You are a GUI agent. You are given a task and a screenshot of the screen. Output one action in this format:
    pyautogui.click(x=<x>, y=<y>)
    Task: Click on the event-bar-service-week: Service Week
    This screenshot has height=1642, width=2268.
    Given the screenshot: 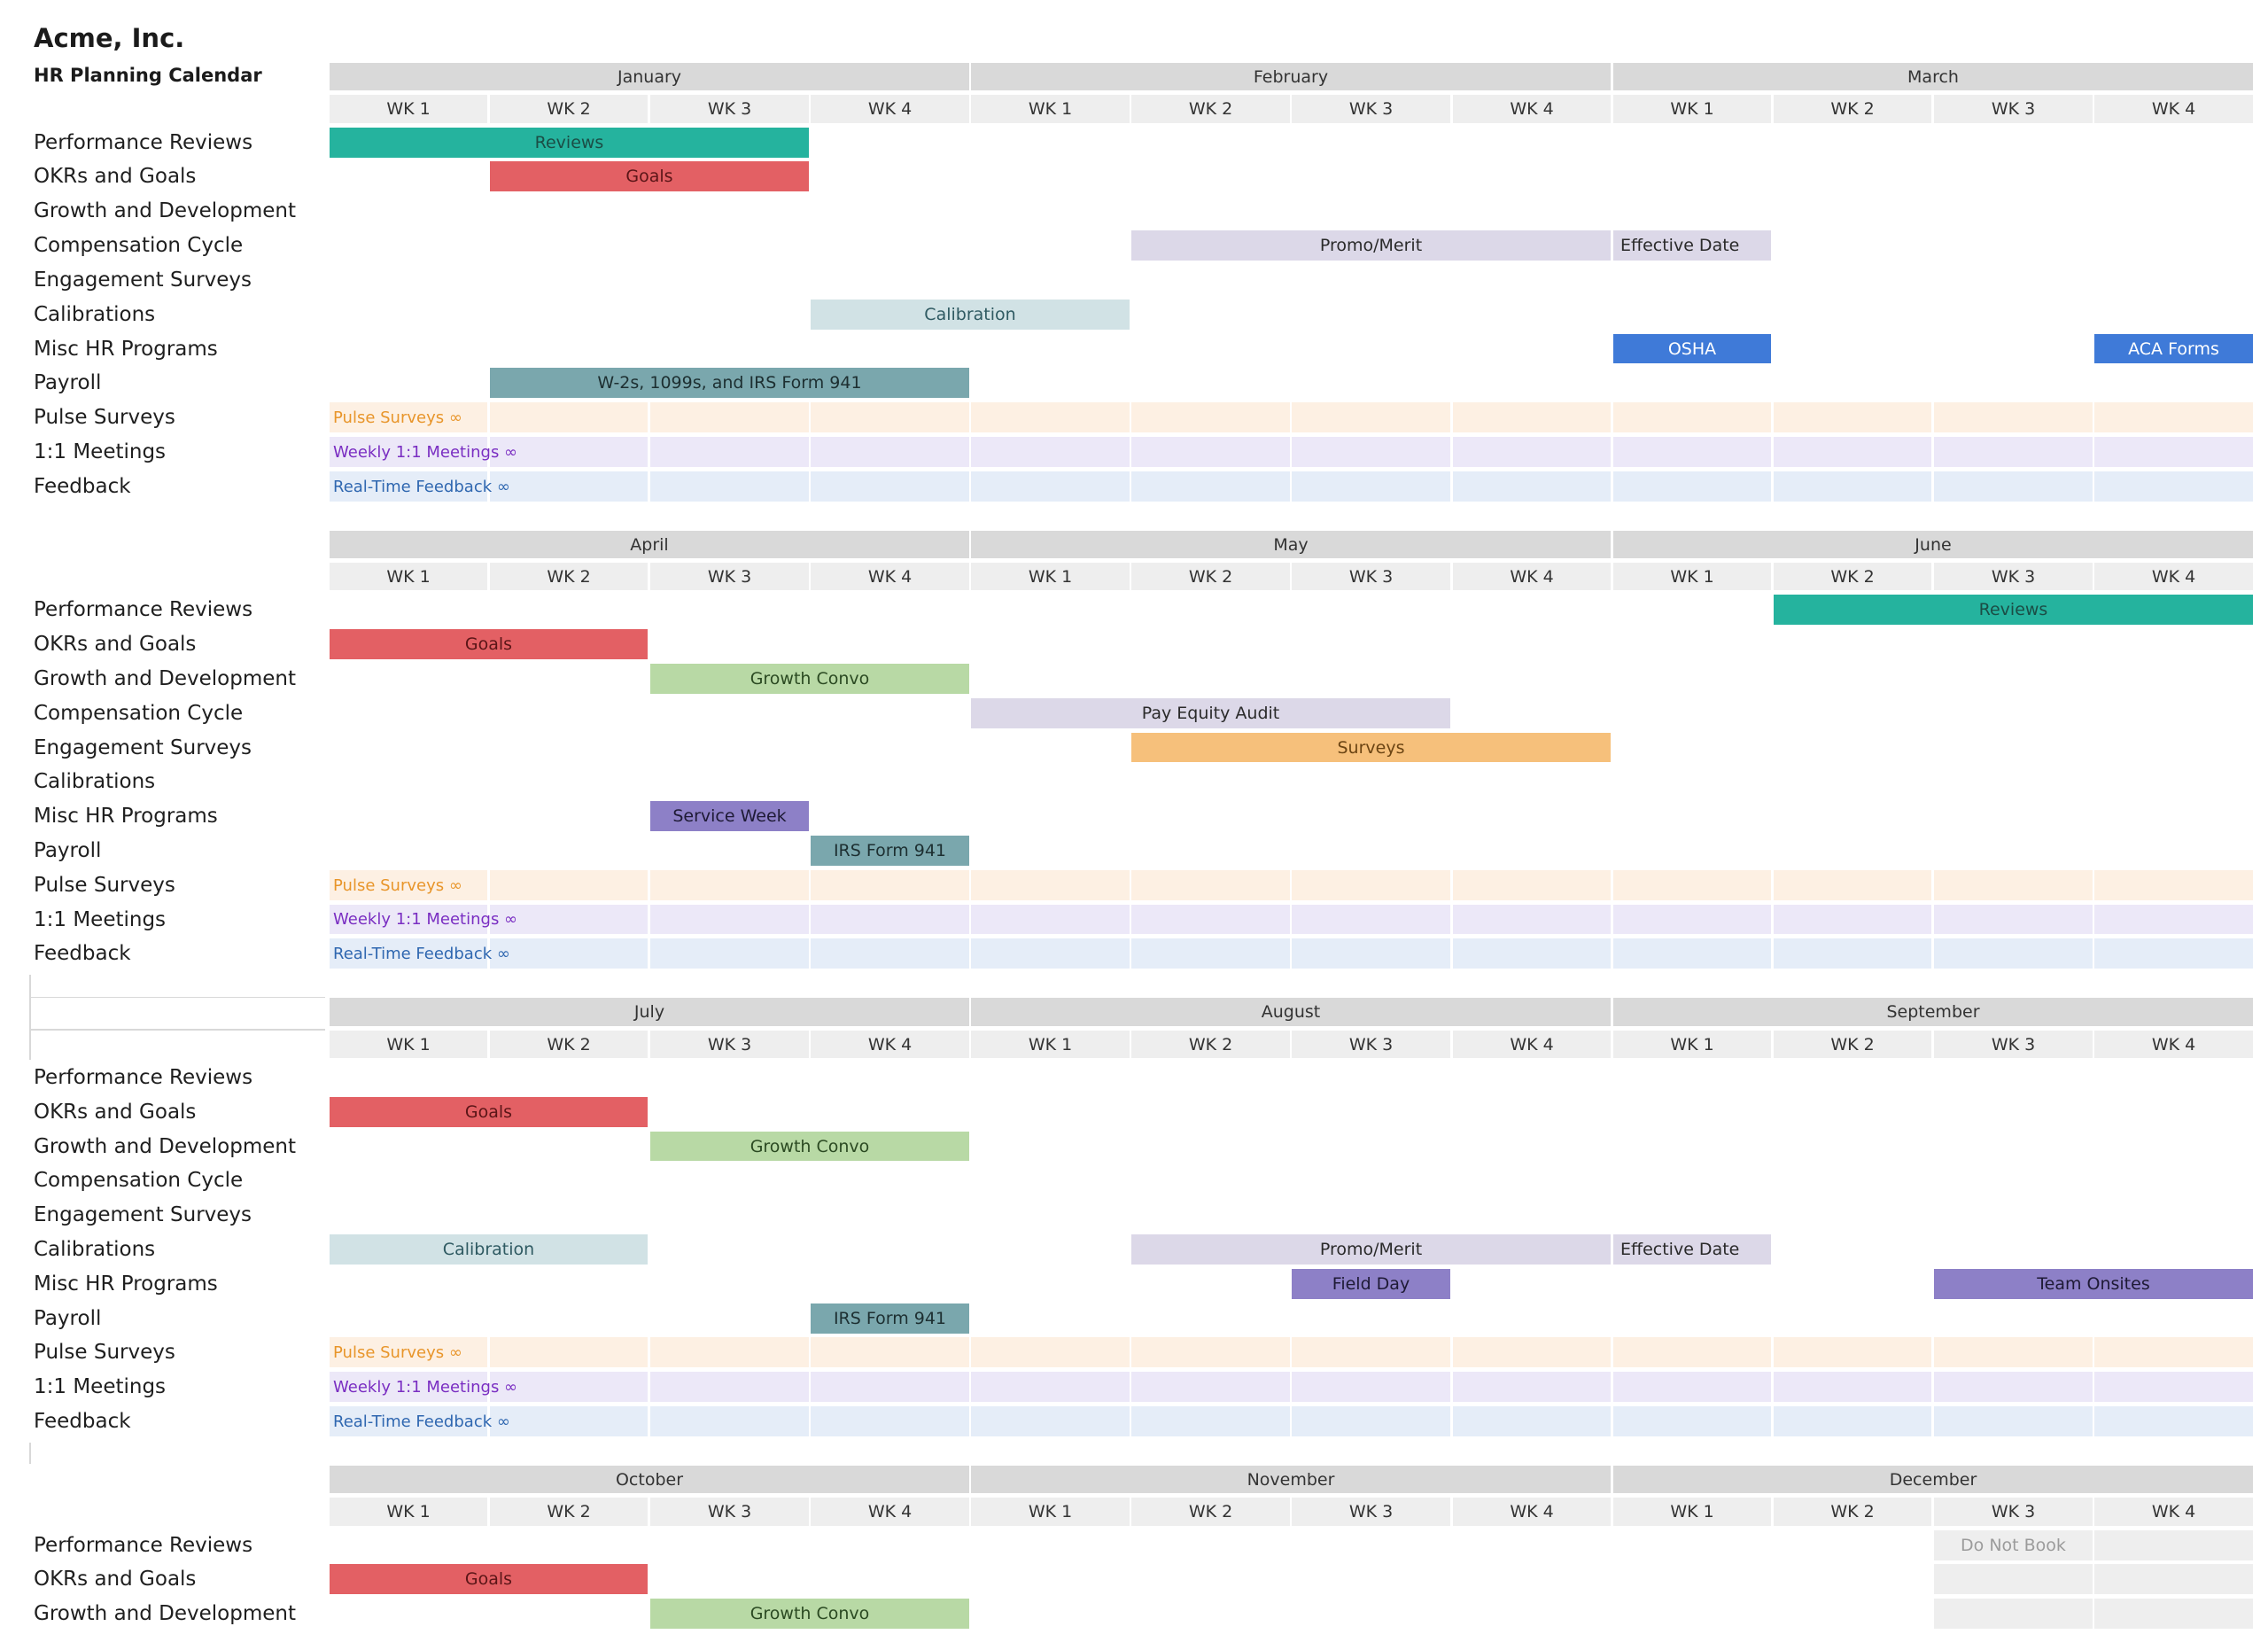 What is the action you would take?
    pyautogui.click(x=729, y=816)
    